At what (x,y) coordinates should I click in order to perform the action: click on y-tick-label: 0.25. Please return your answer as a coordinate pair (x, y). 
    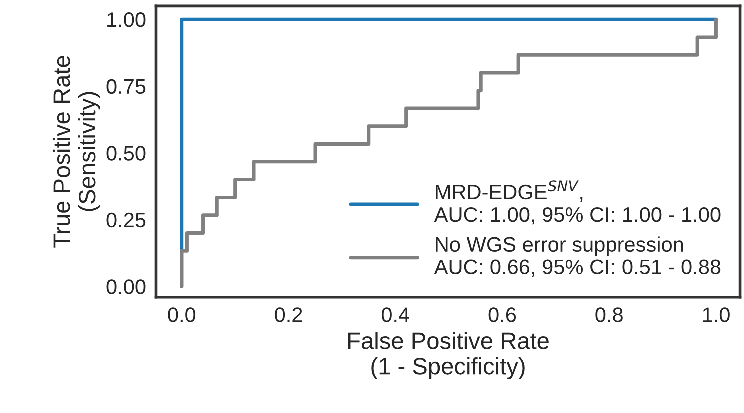
    Looking at the image, I should click on (126, 220).